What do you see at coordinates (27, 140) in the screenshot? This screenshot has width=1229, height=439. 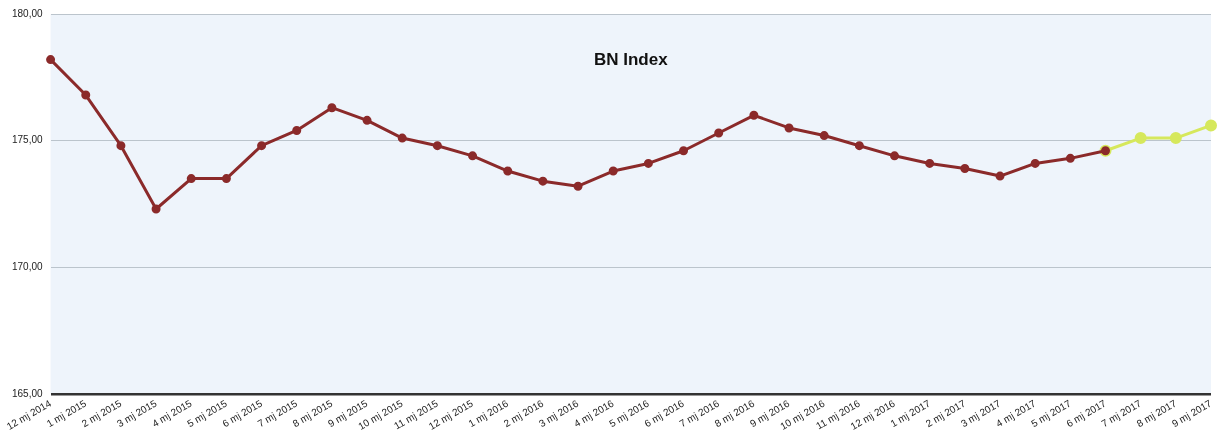 I see `y-tick-label: 175,00` at bounding box center [27, 140].